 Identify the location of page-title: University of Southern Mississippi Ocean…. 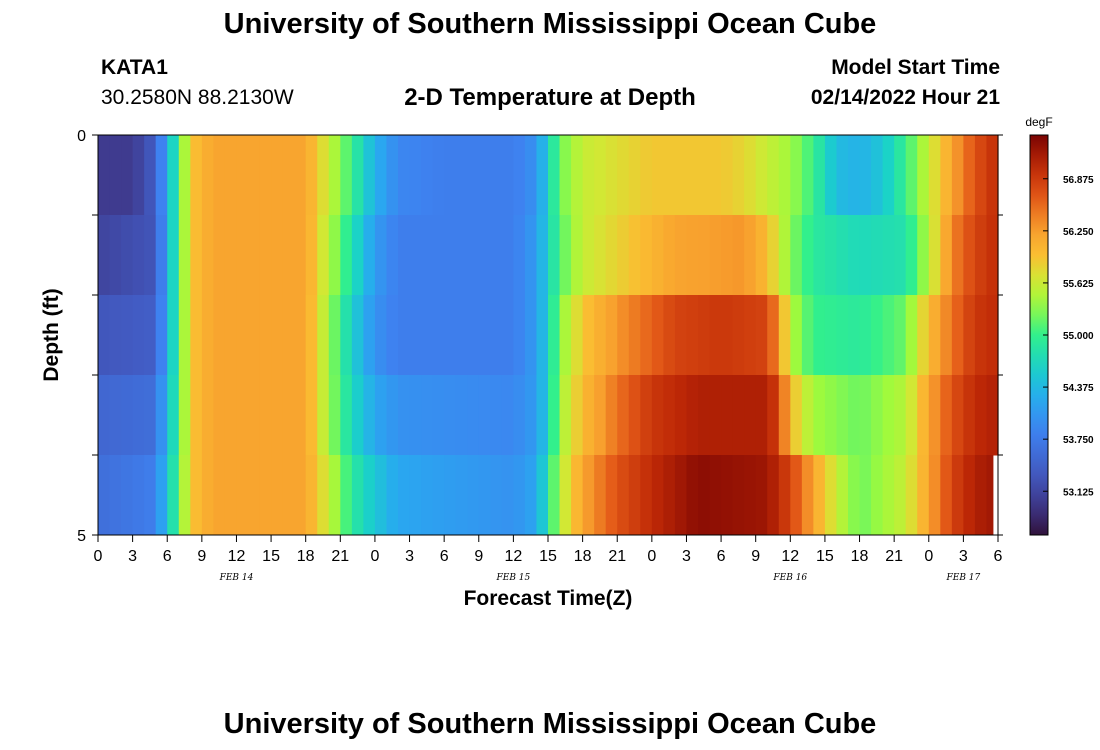
(550, 24).